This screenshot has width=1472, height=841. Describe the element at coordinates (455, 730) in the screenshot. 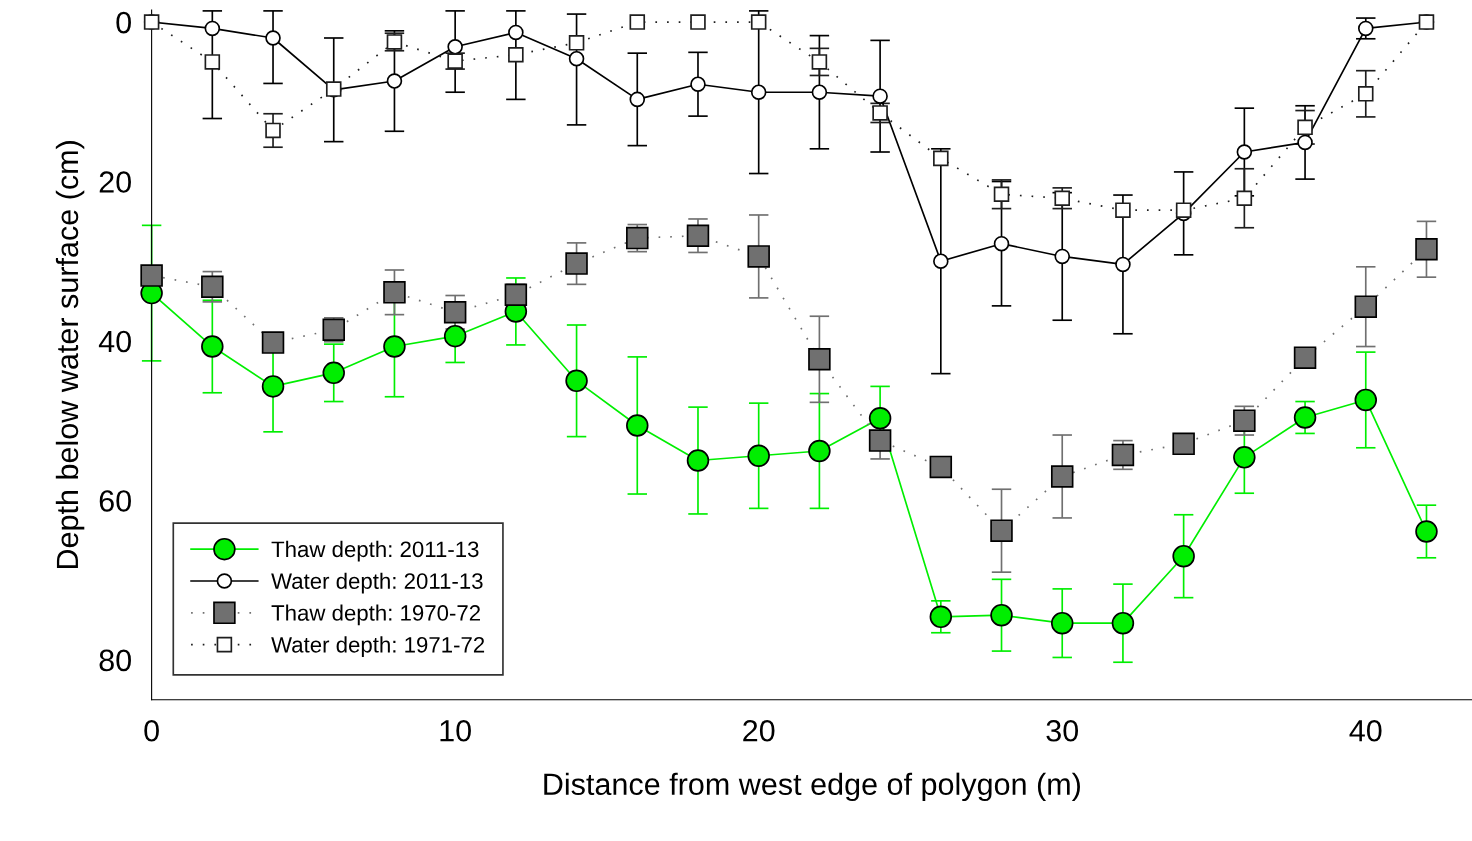

I see `x-tick-label: 10` at that location.